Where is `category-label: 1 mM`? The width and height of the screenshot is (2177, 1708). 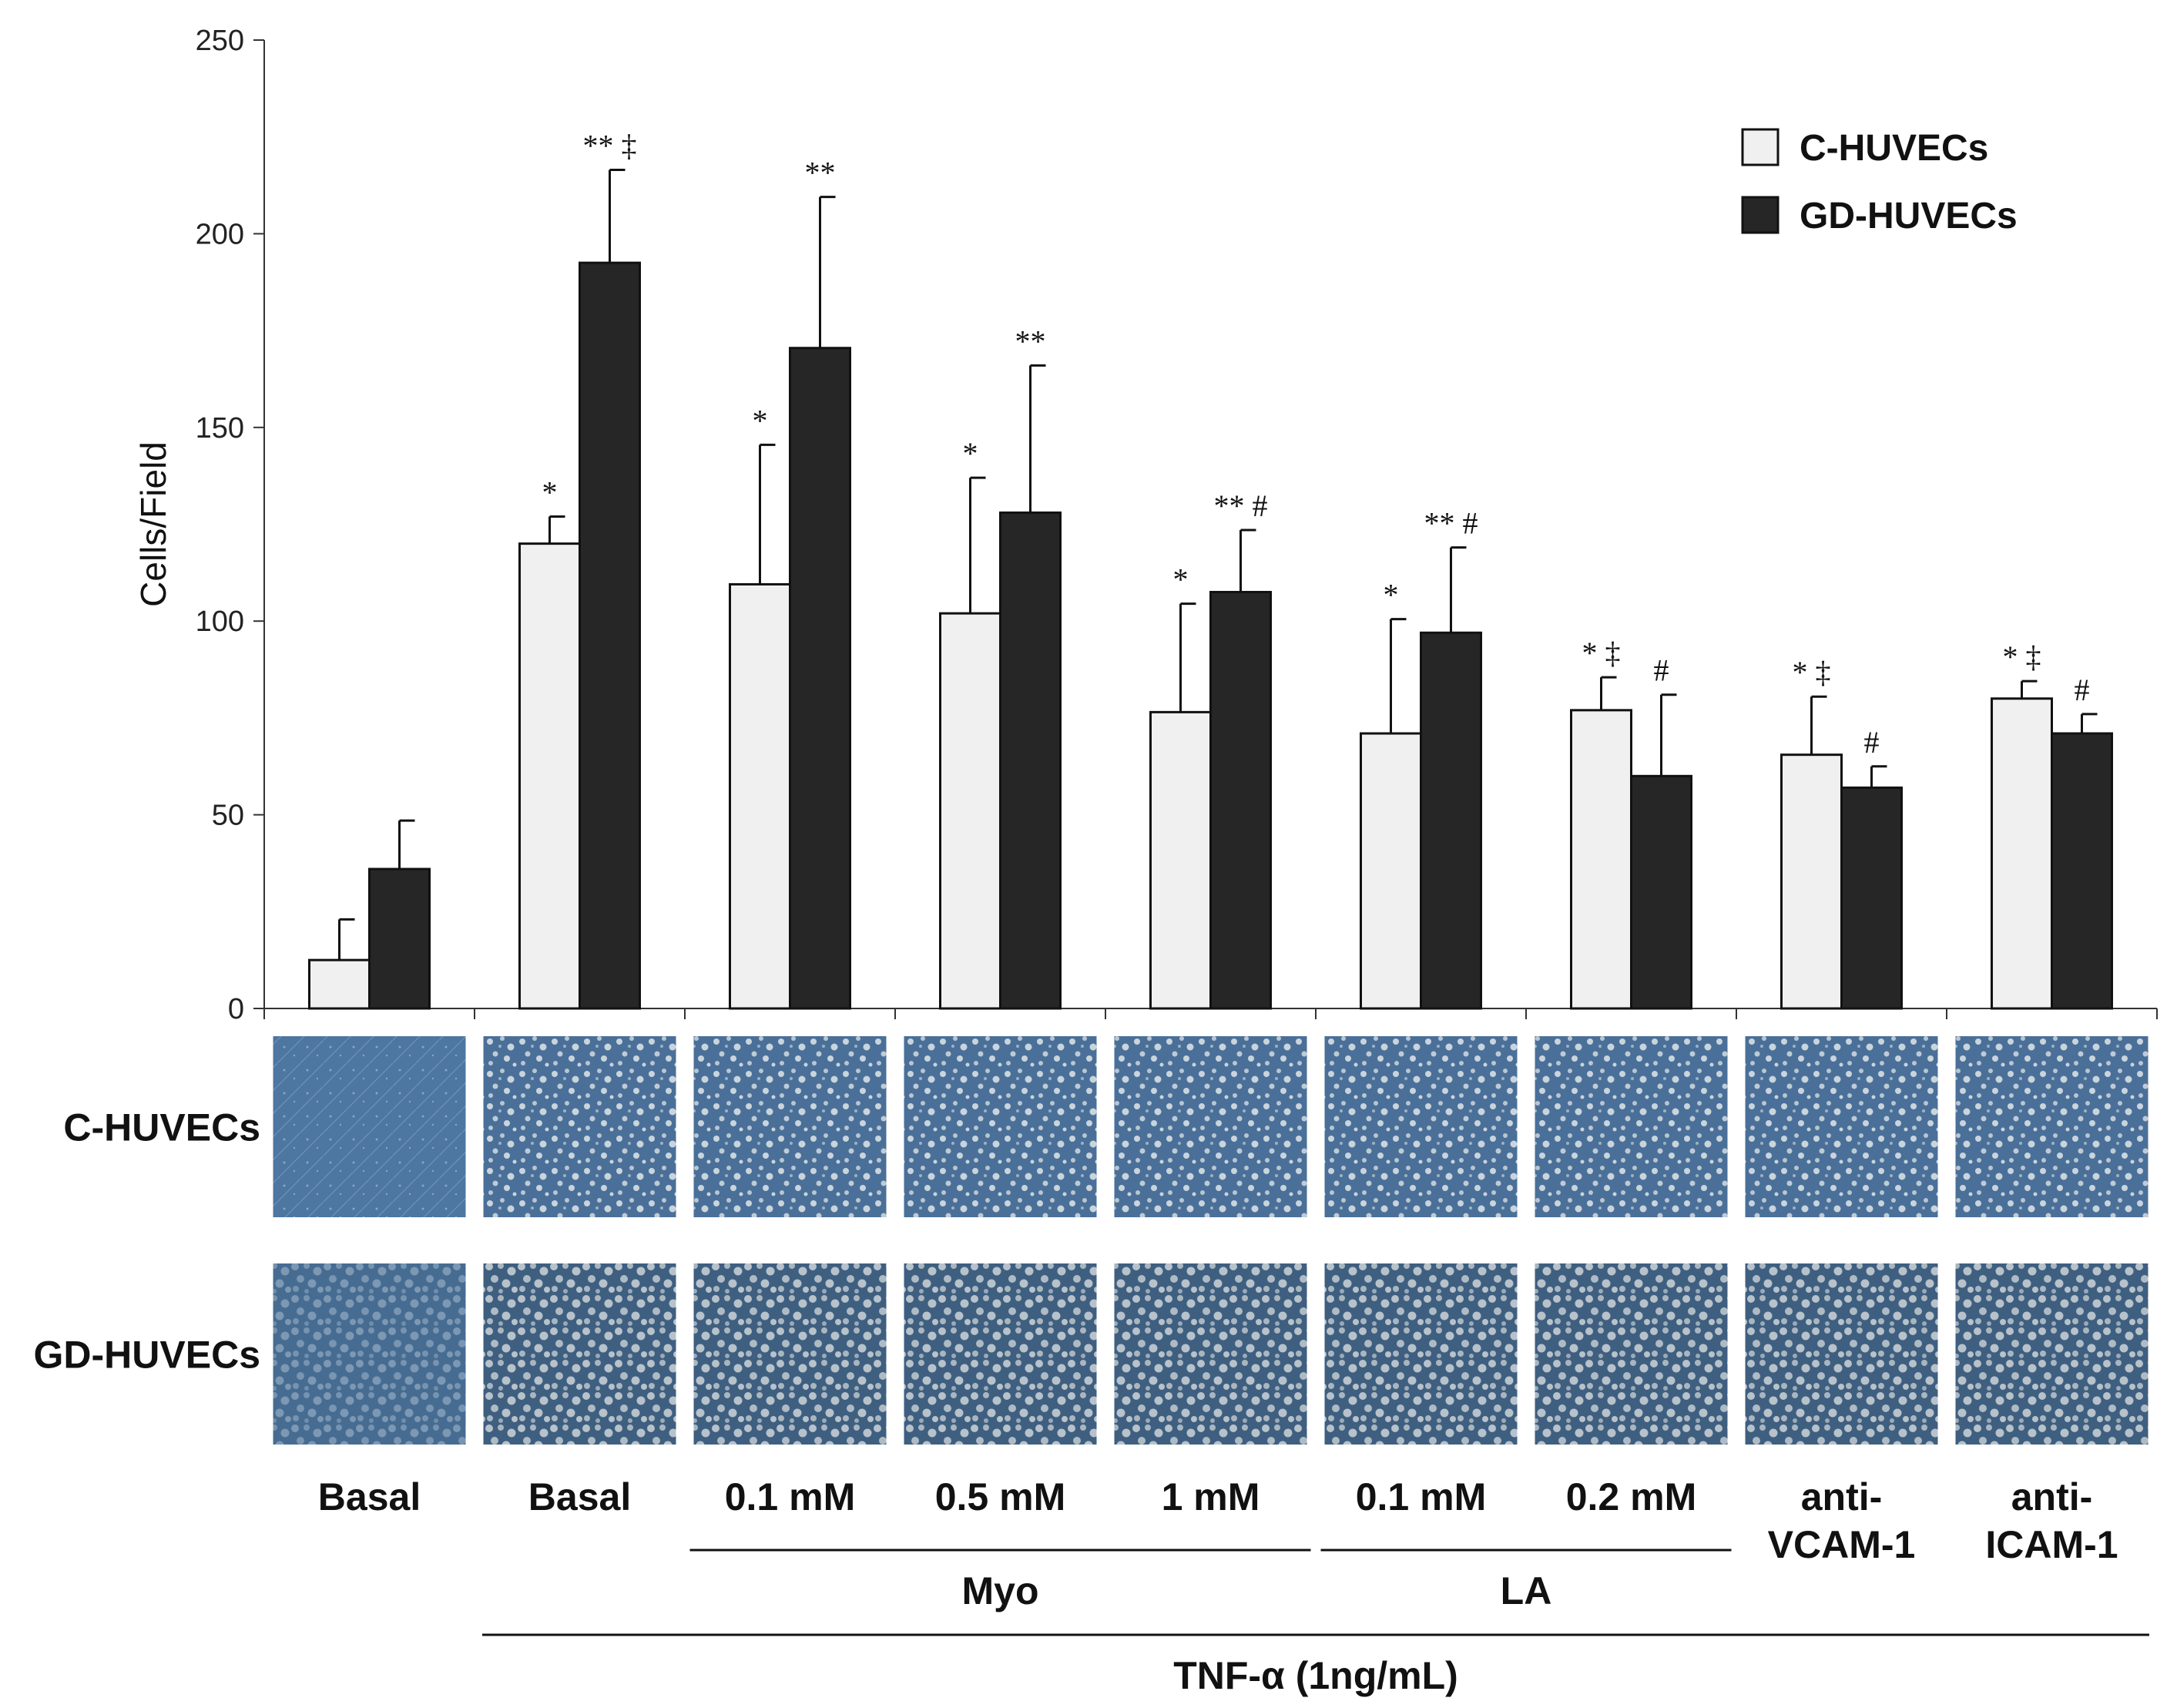 category-label: 1 mM is located at coordinates (1211, 1496).